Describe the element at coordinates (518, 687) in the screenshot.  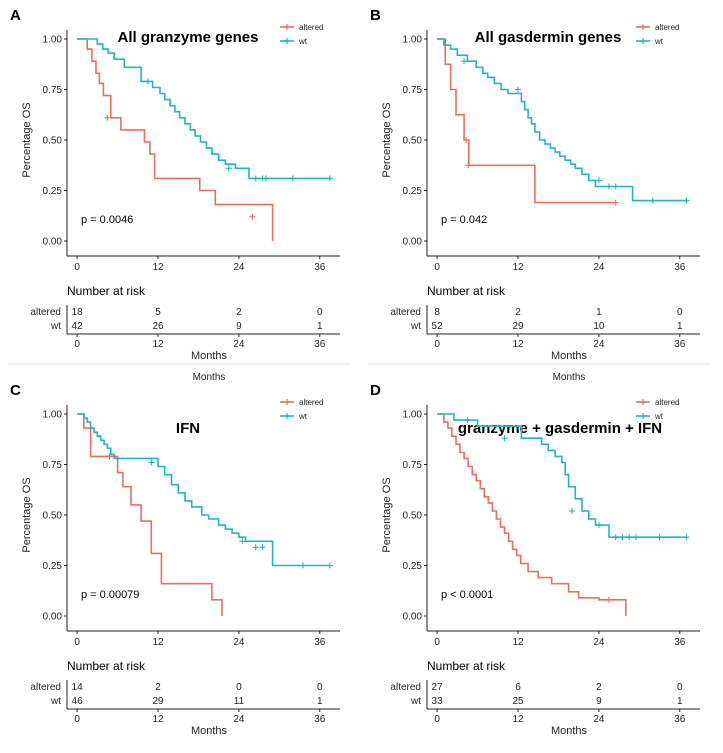
I see `risk-count-altered: 6` at that location.